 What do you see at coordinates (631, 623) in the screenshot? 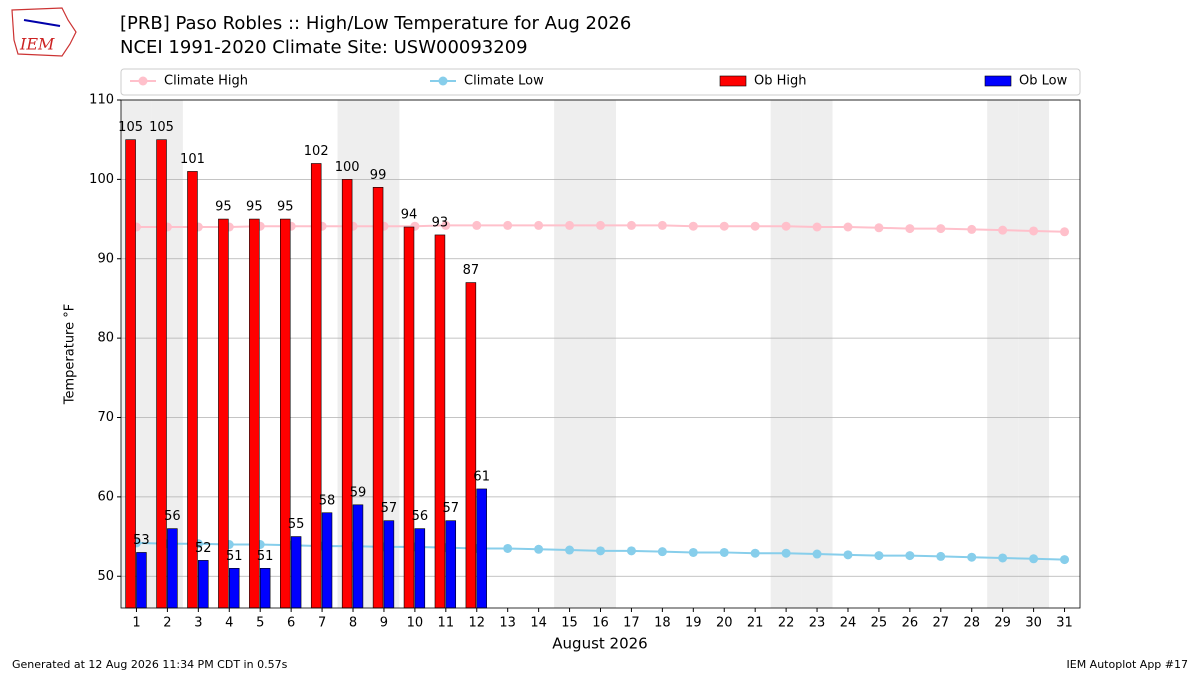
I see `x-tick-label: 17` at bounding box center [631, 623].